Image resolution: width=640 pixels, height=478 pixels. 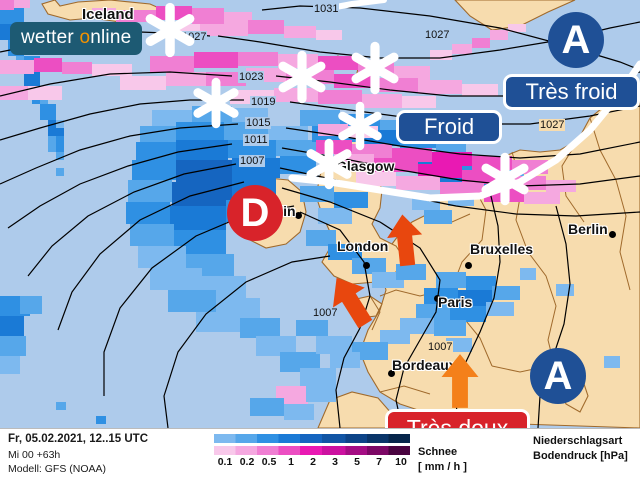 What do you see at coordinates (578, 441) in the screenshot?
I see `legend-precip-type-label: Niederschlagsart` at bounding box center [578, 441].